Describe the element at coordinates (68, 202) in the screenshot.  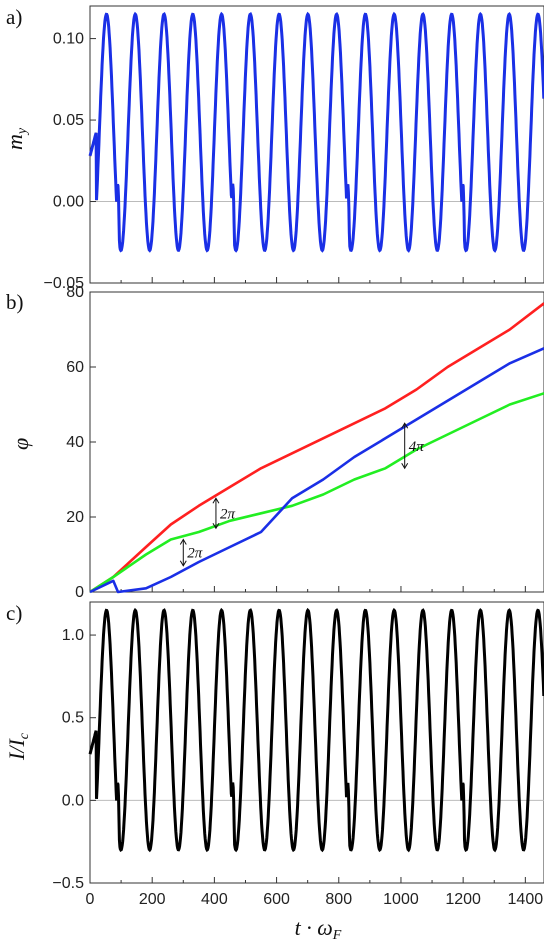
I see `y-tick-label: 0.00` at that location.